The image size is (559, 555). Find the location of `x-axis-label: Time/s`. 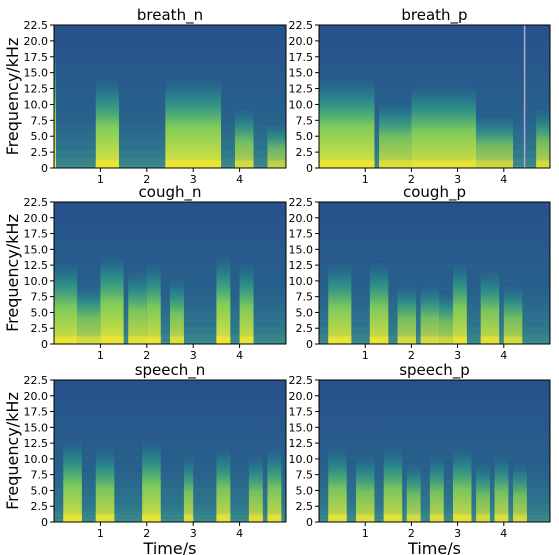

x-axis-label: Time/s is located at coordinates (434, 547).